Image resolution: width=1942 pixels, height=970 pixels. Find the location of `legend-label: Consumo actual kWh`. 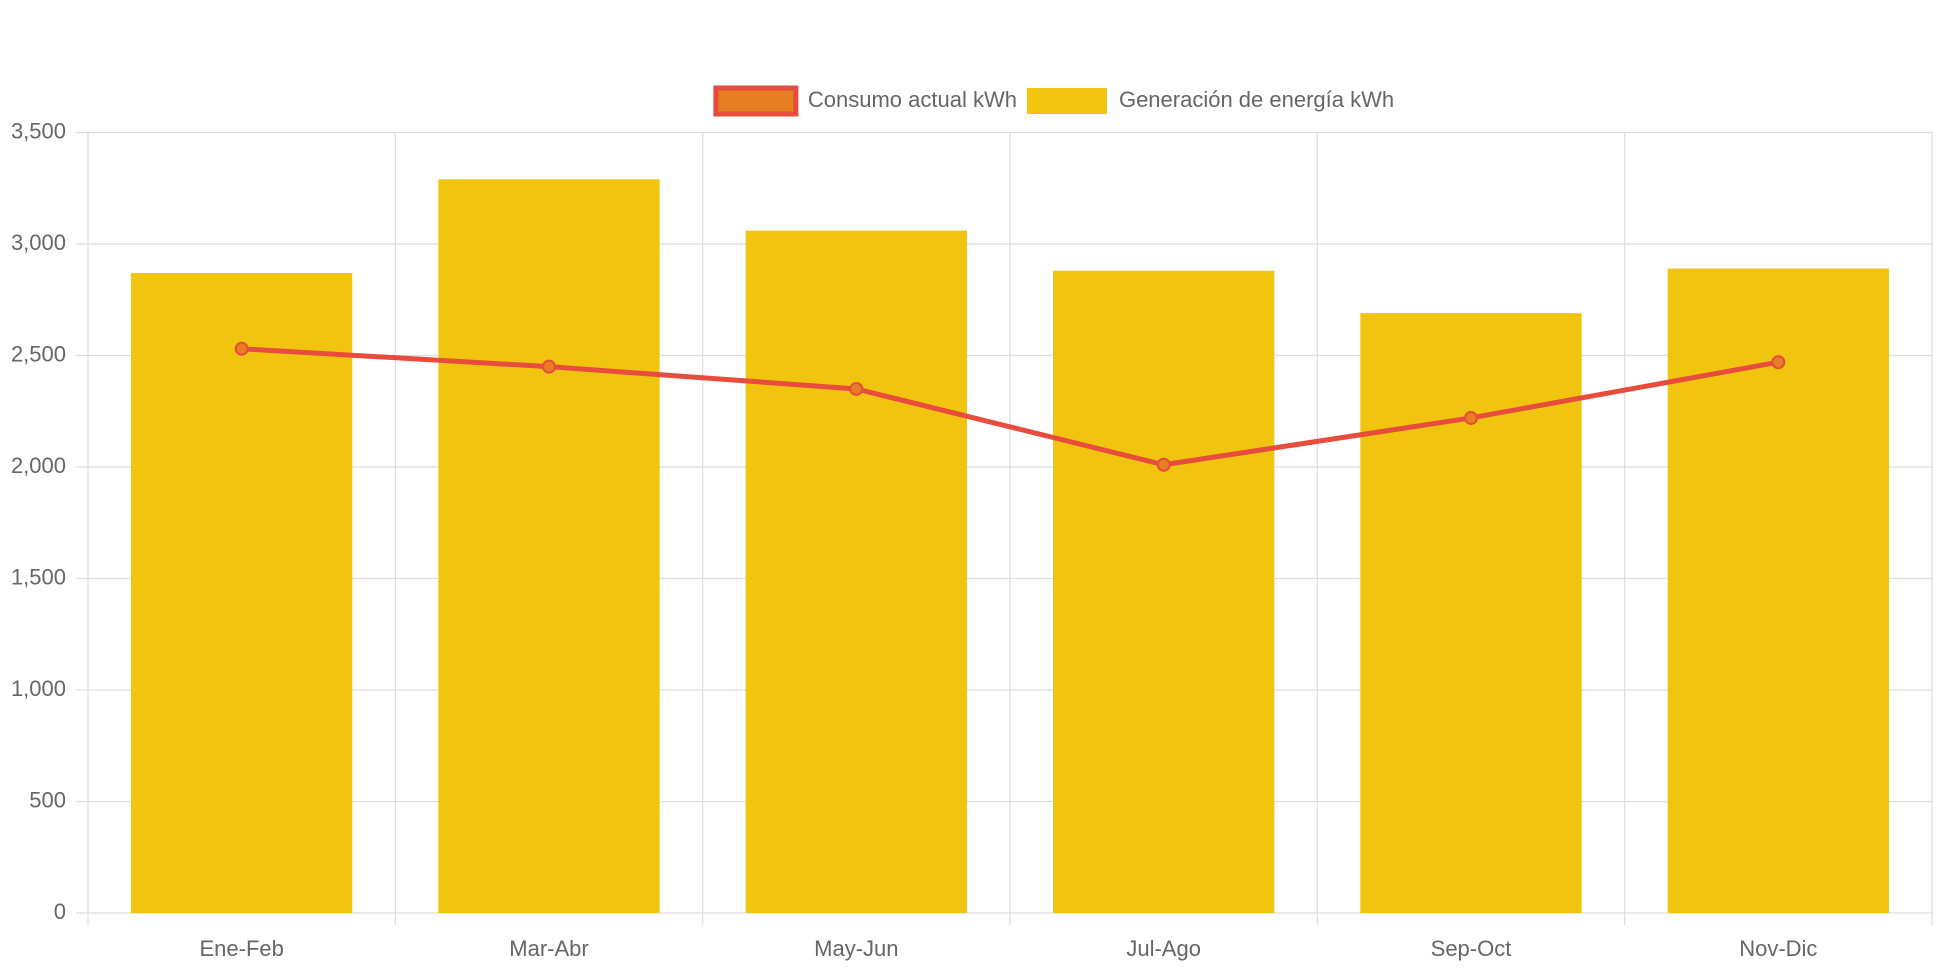

legend-label: Consumo actual kWh is located at coordinates (912, 99).